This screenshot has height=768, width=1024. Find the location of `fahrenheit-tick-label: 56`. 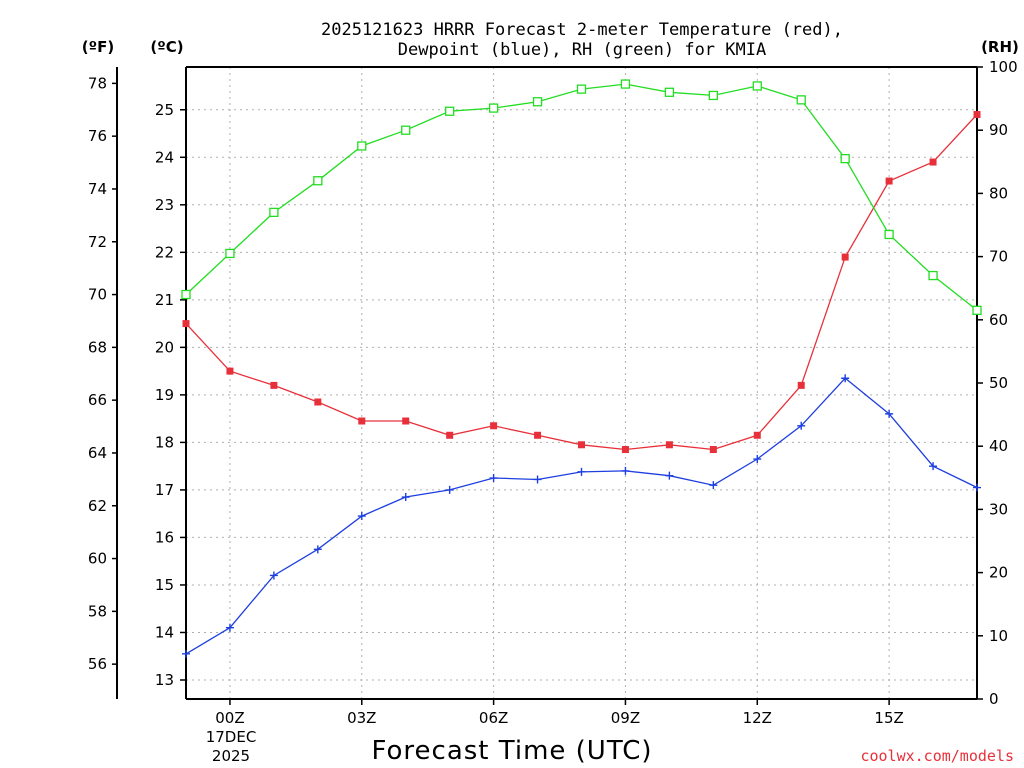

fahrenheit-tick-label: 56 is located at coordinates (97, 664).